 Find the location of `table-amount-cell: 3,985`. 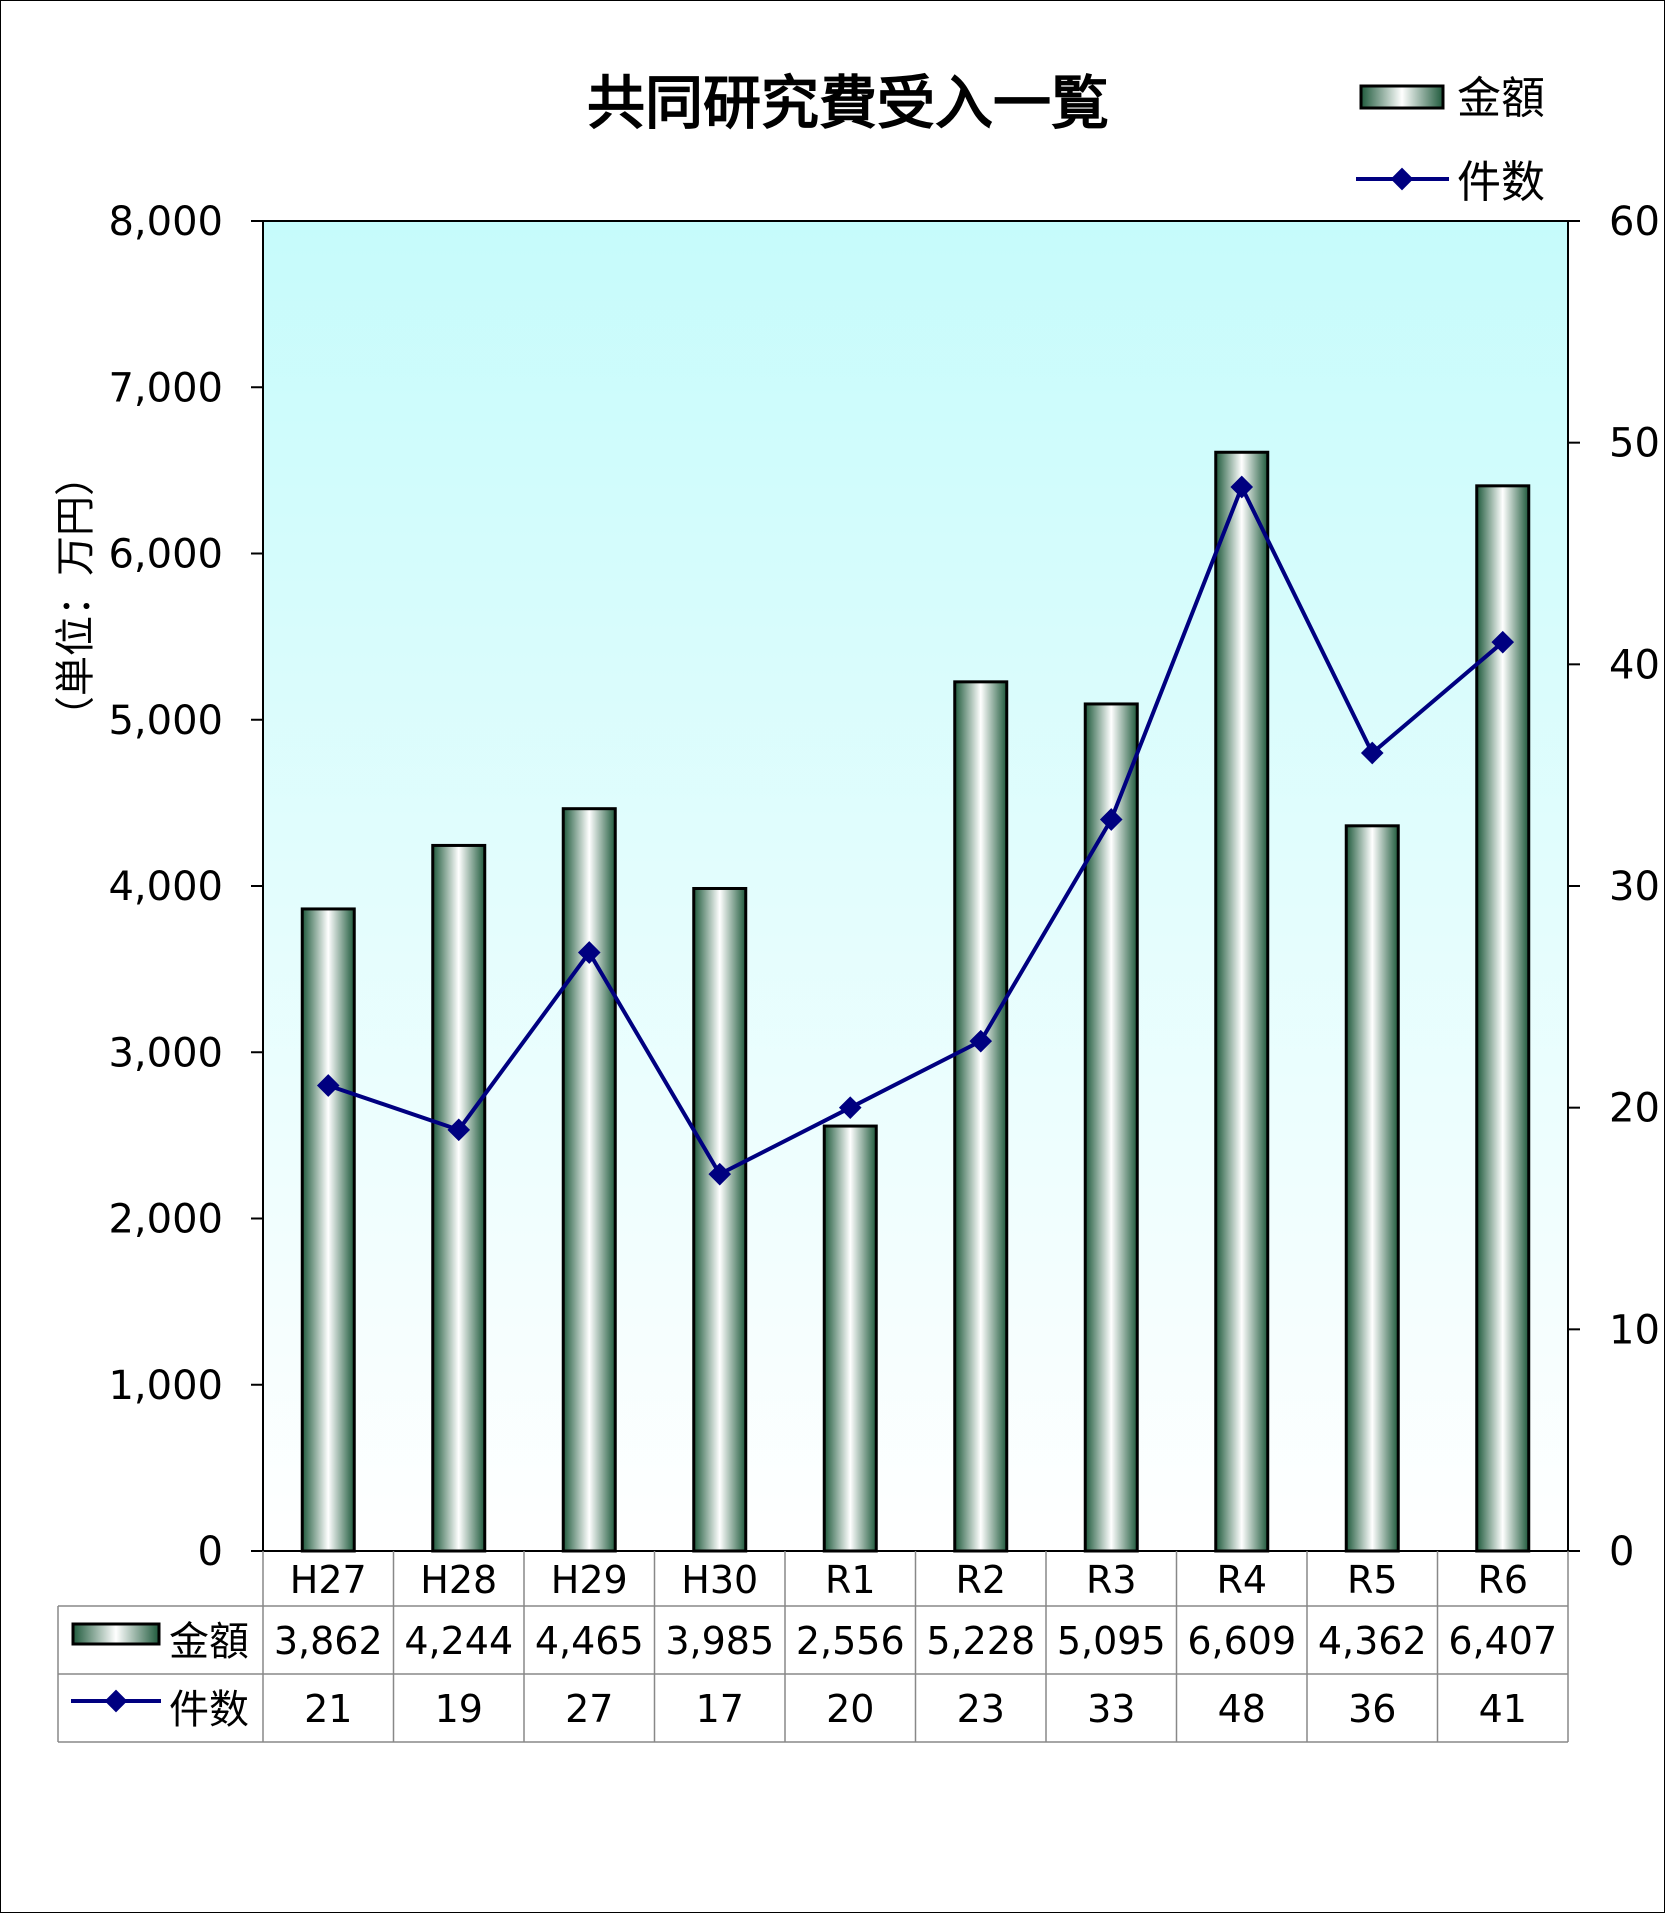

table-amount-cell: 3,985 is located at coordinates (719, 1641).